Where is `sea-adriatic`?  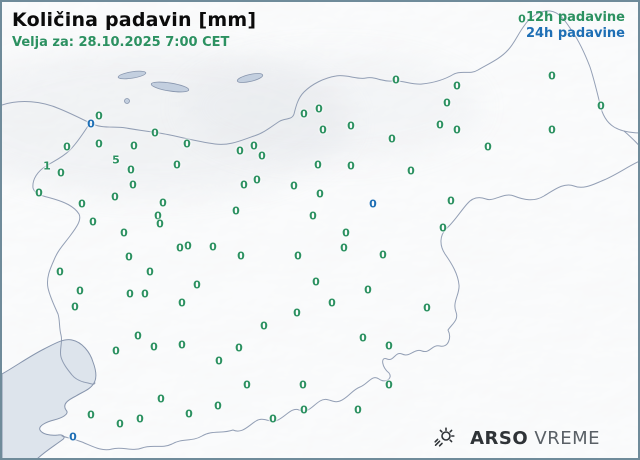
sea-adriatic is located at coordinates (49, 398).